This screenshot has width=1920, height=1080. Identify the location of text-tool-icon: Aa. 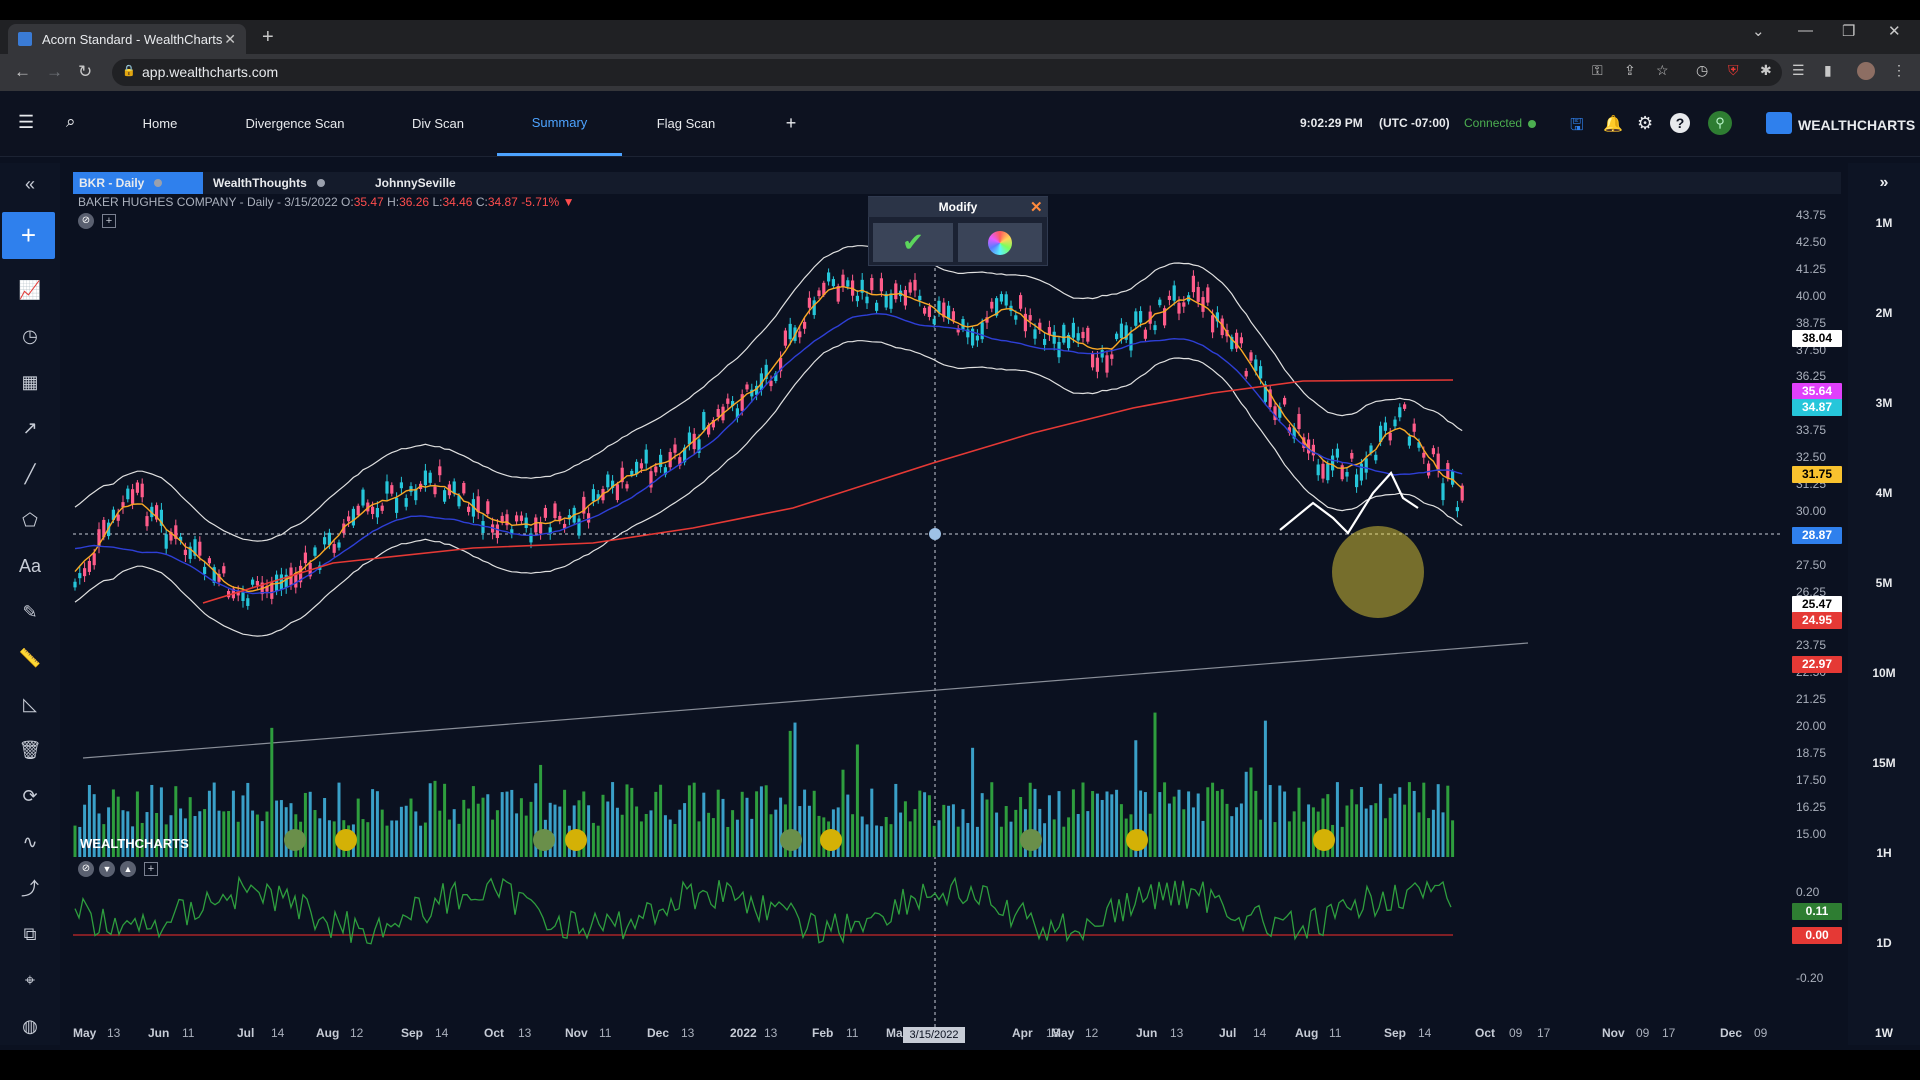
(30, 565).